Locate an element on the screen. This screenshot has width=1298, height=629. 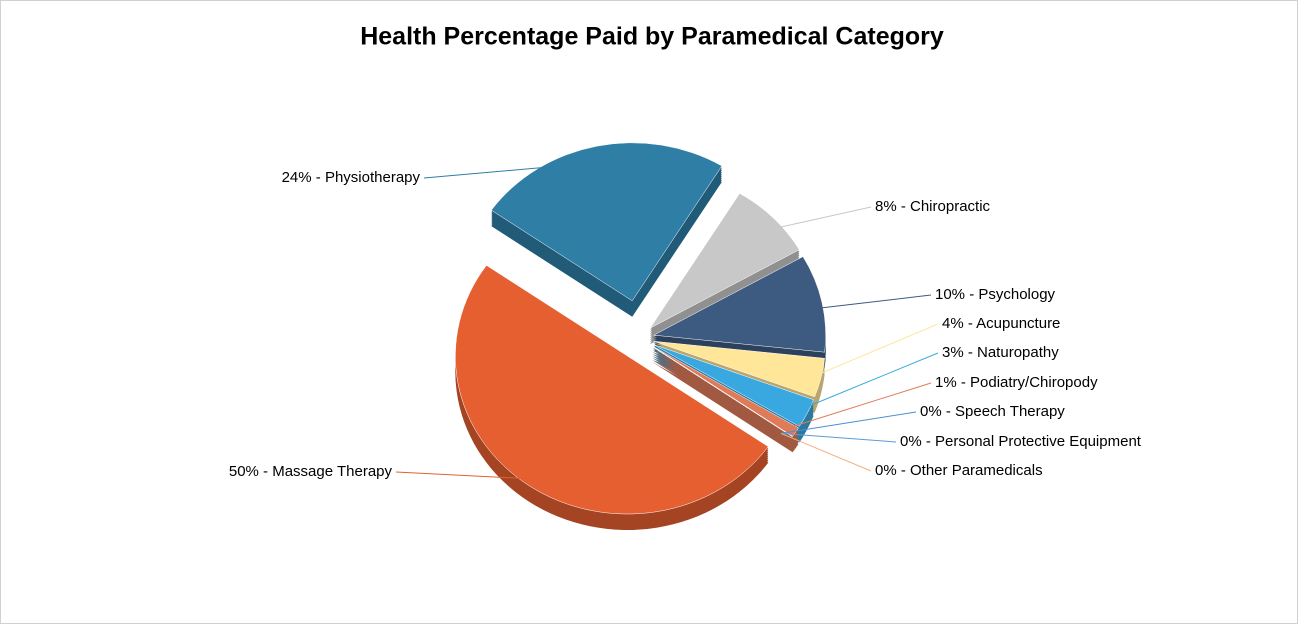
slice-label: 10% - Psychology is located at coordinates (995, 294).